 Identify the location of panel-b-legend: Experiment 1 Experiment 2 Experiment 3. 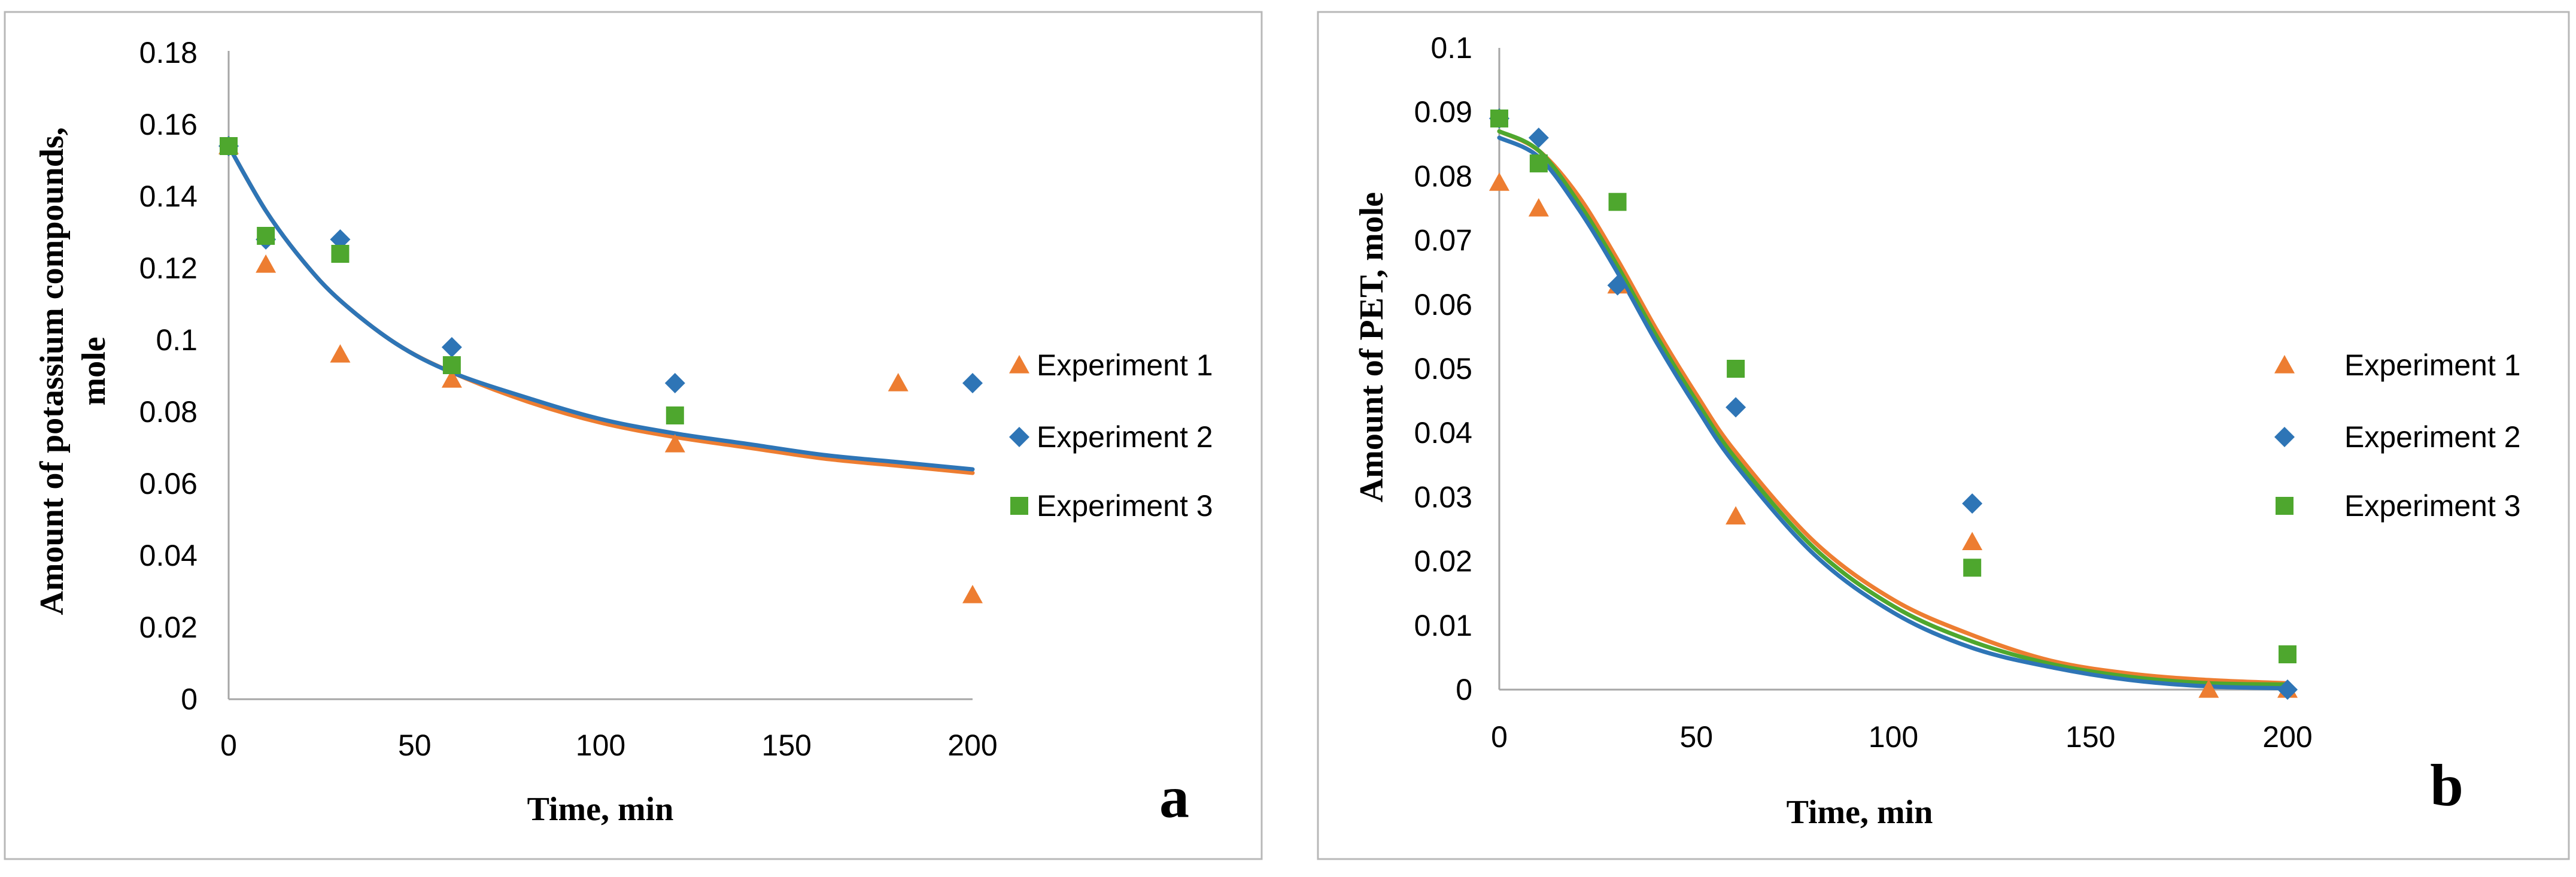
(2397, 435).